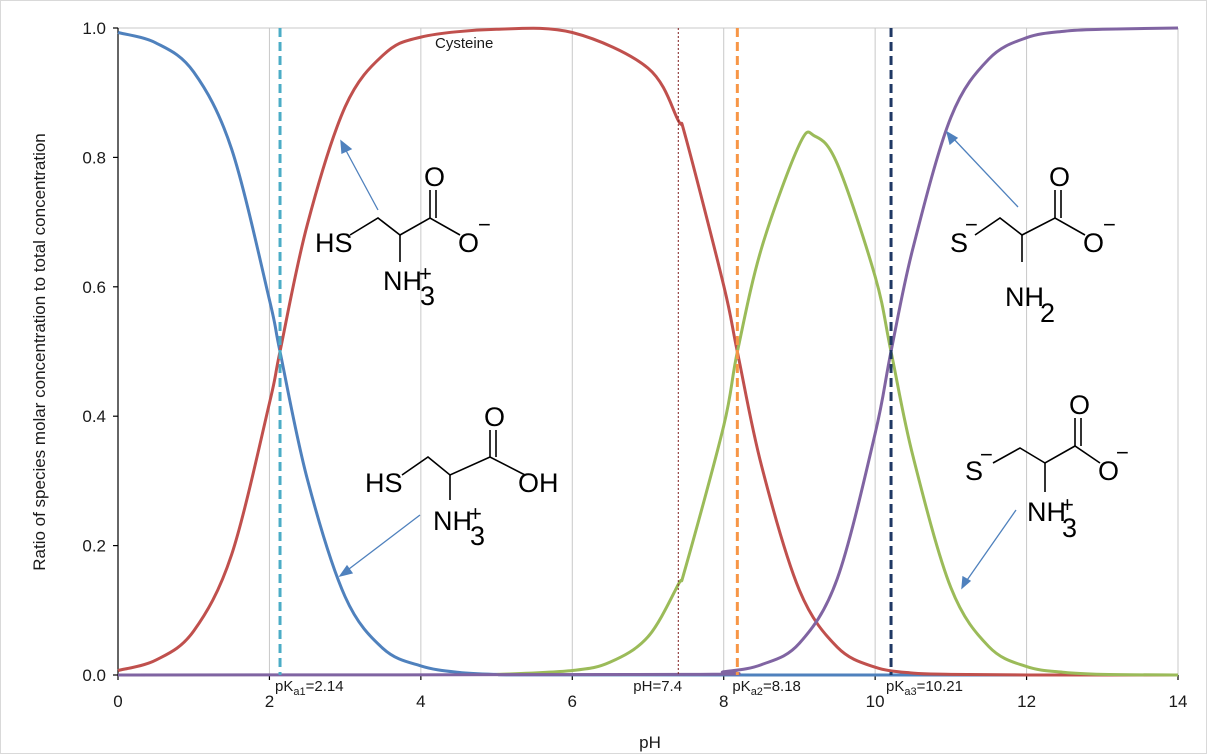 This screenshot has width=1207, height=754. What do you see at coordinates (572, 701) in the screenshot?
I see `x-tick-label: 6` at bounding box center [572, 701].